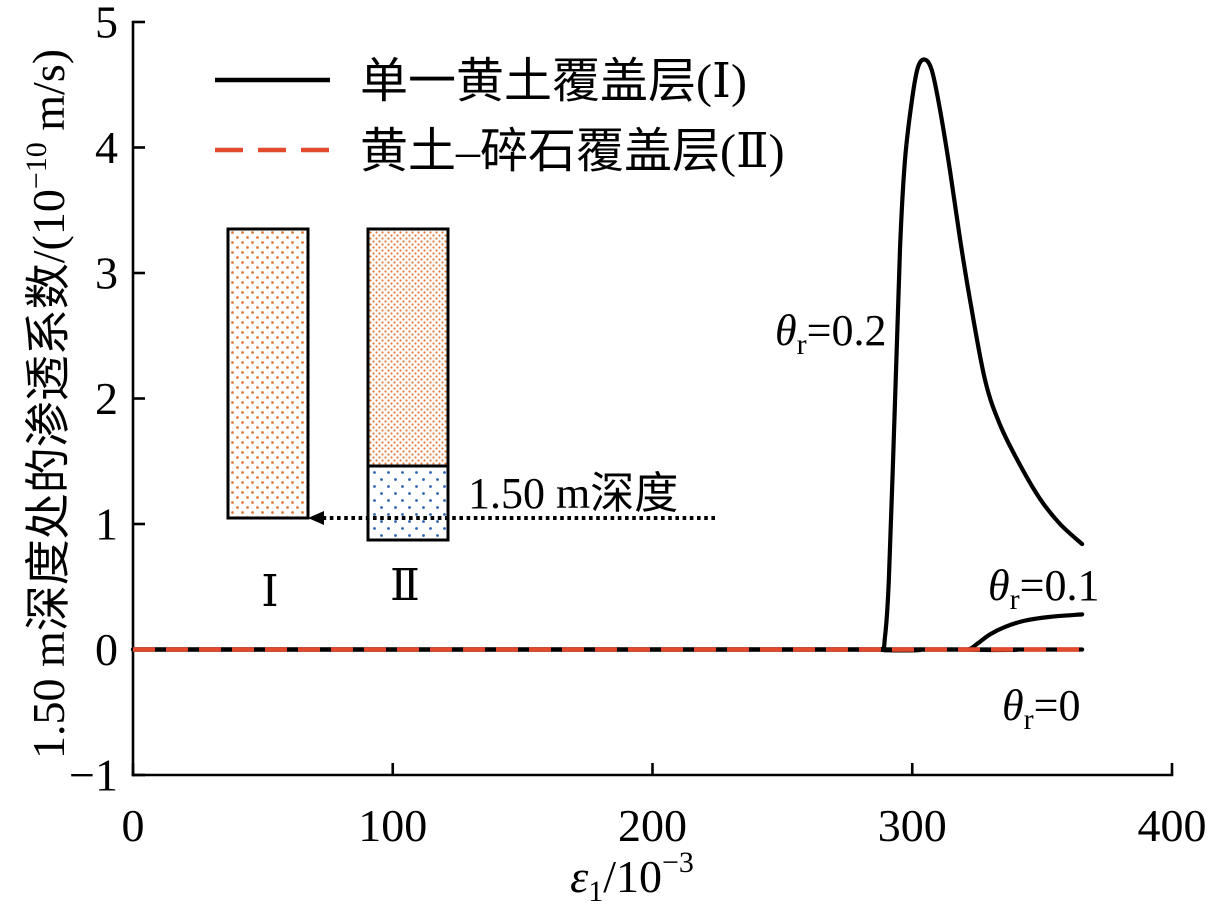  I want to click on x-axis-label: ε1/10−3, so click(632, 877).